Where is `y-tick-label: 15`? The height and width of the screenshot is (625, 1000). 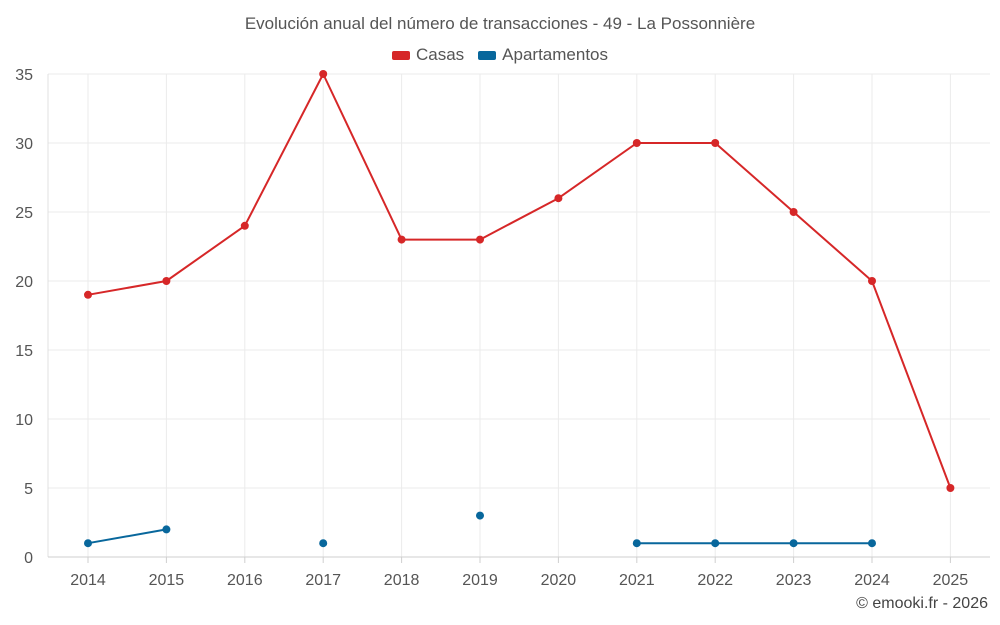
y-tick-label: 15 is located at coordinates (24, 351).